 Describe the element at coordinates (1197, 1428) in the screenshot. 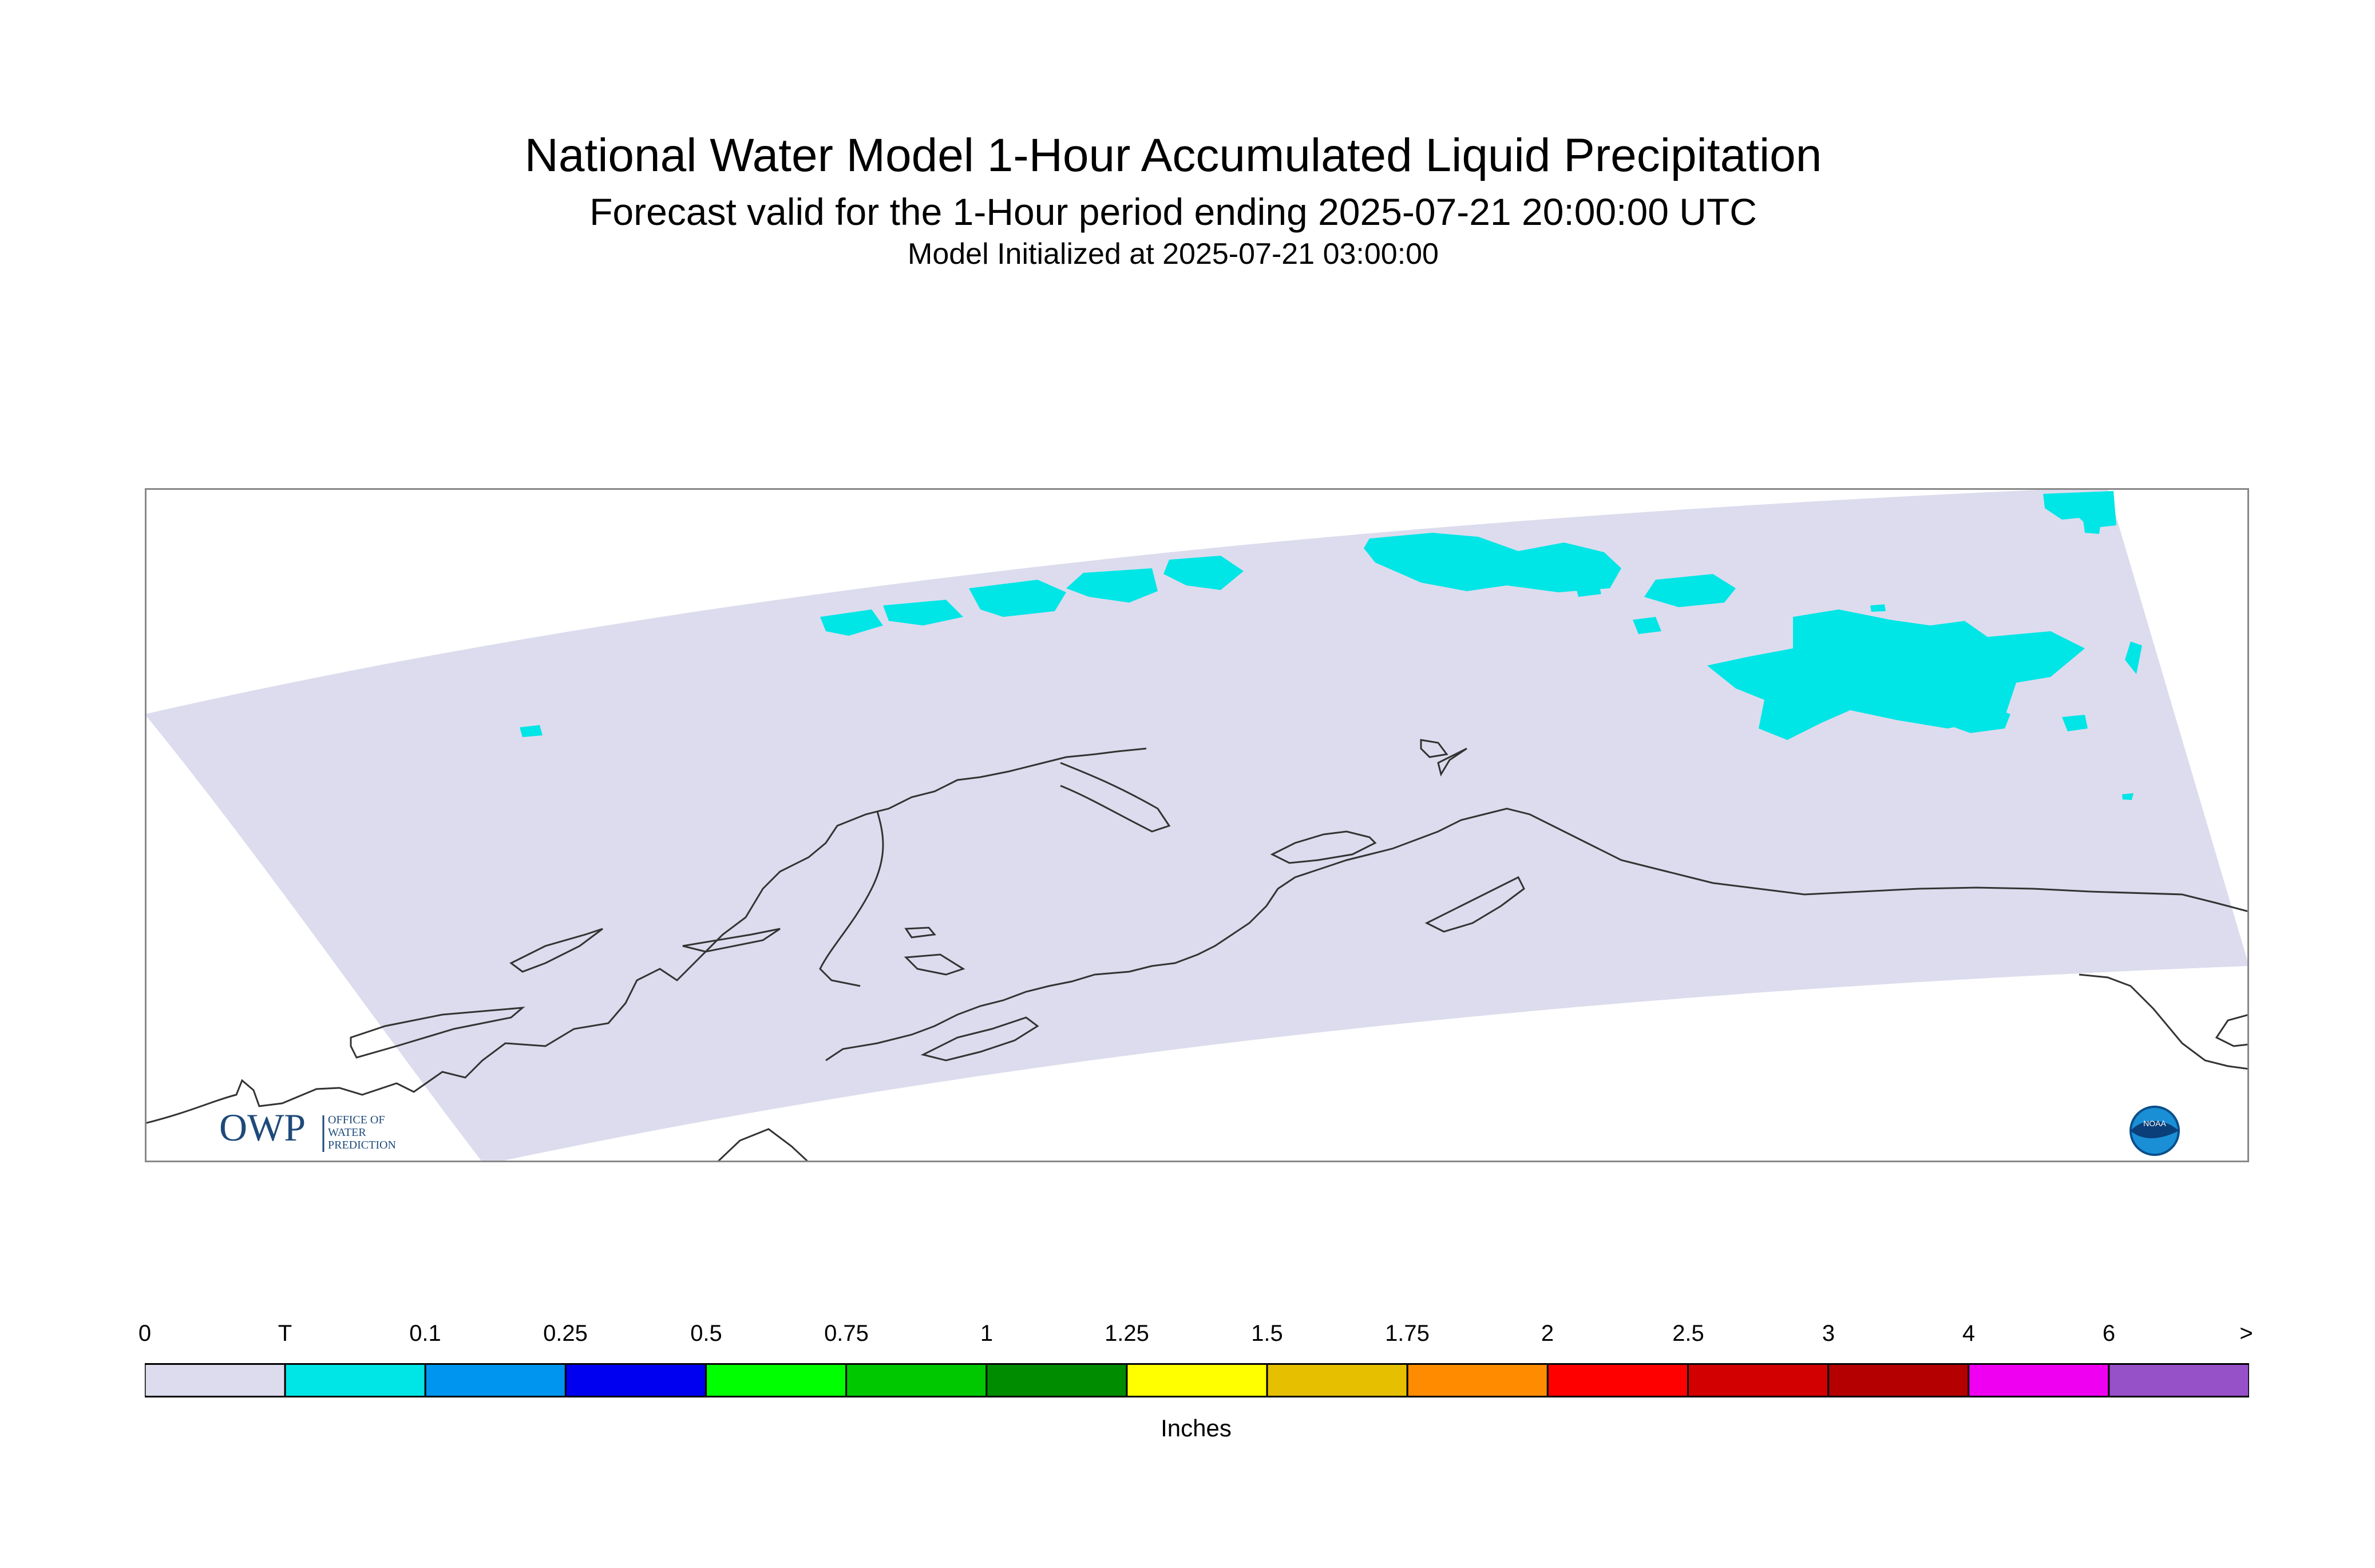

I see `legend-units-label: Inches` at that location.